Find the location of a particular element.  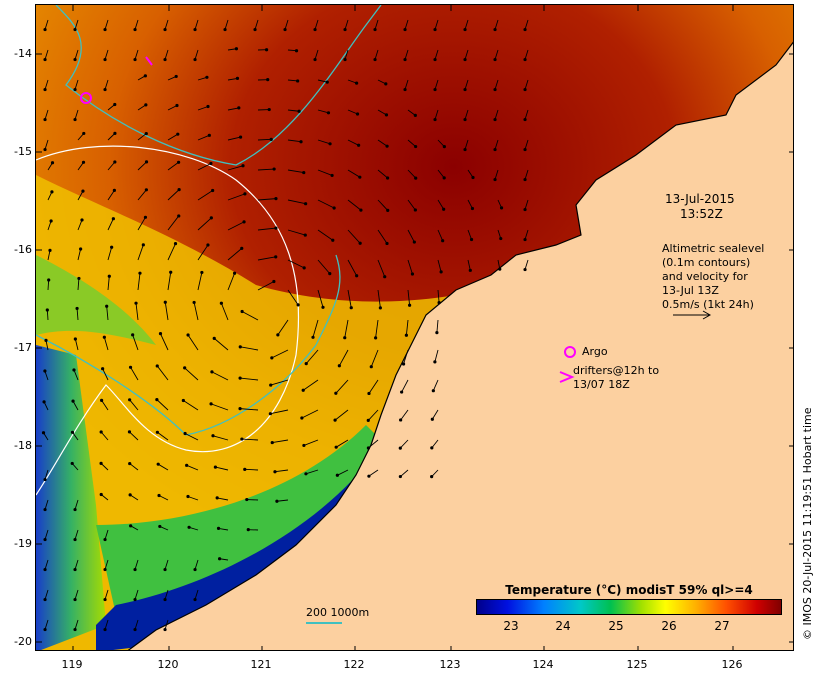

colorbar-tick: 27 is located at coordinates (722, 626).